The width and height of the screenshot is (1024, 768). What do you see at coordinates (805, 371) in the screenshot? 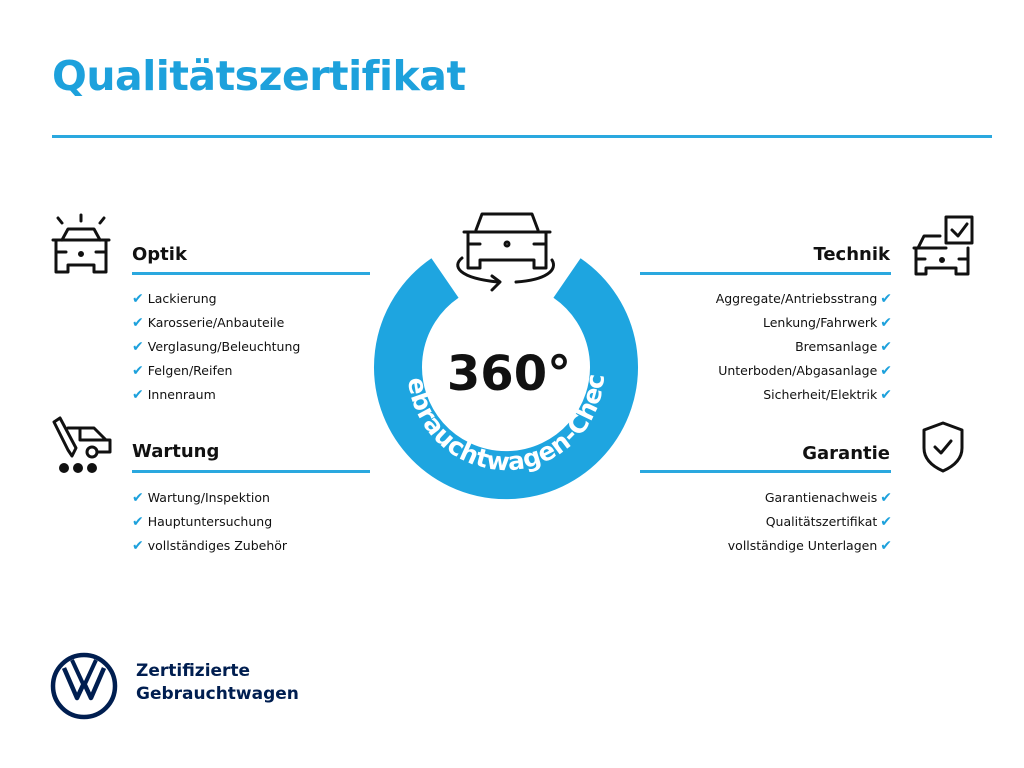
I see `list-item: Unterboden/Abgasanlage ✔` at bounding box center [805, 371].